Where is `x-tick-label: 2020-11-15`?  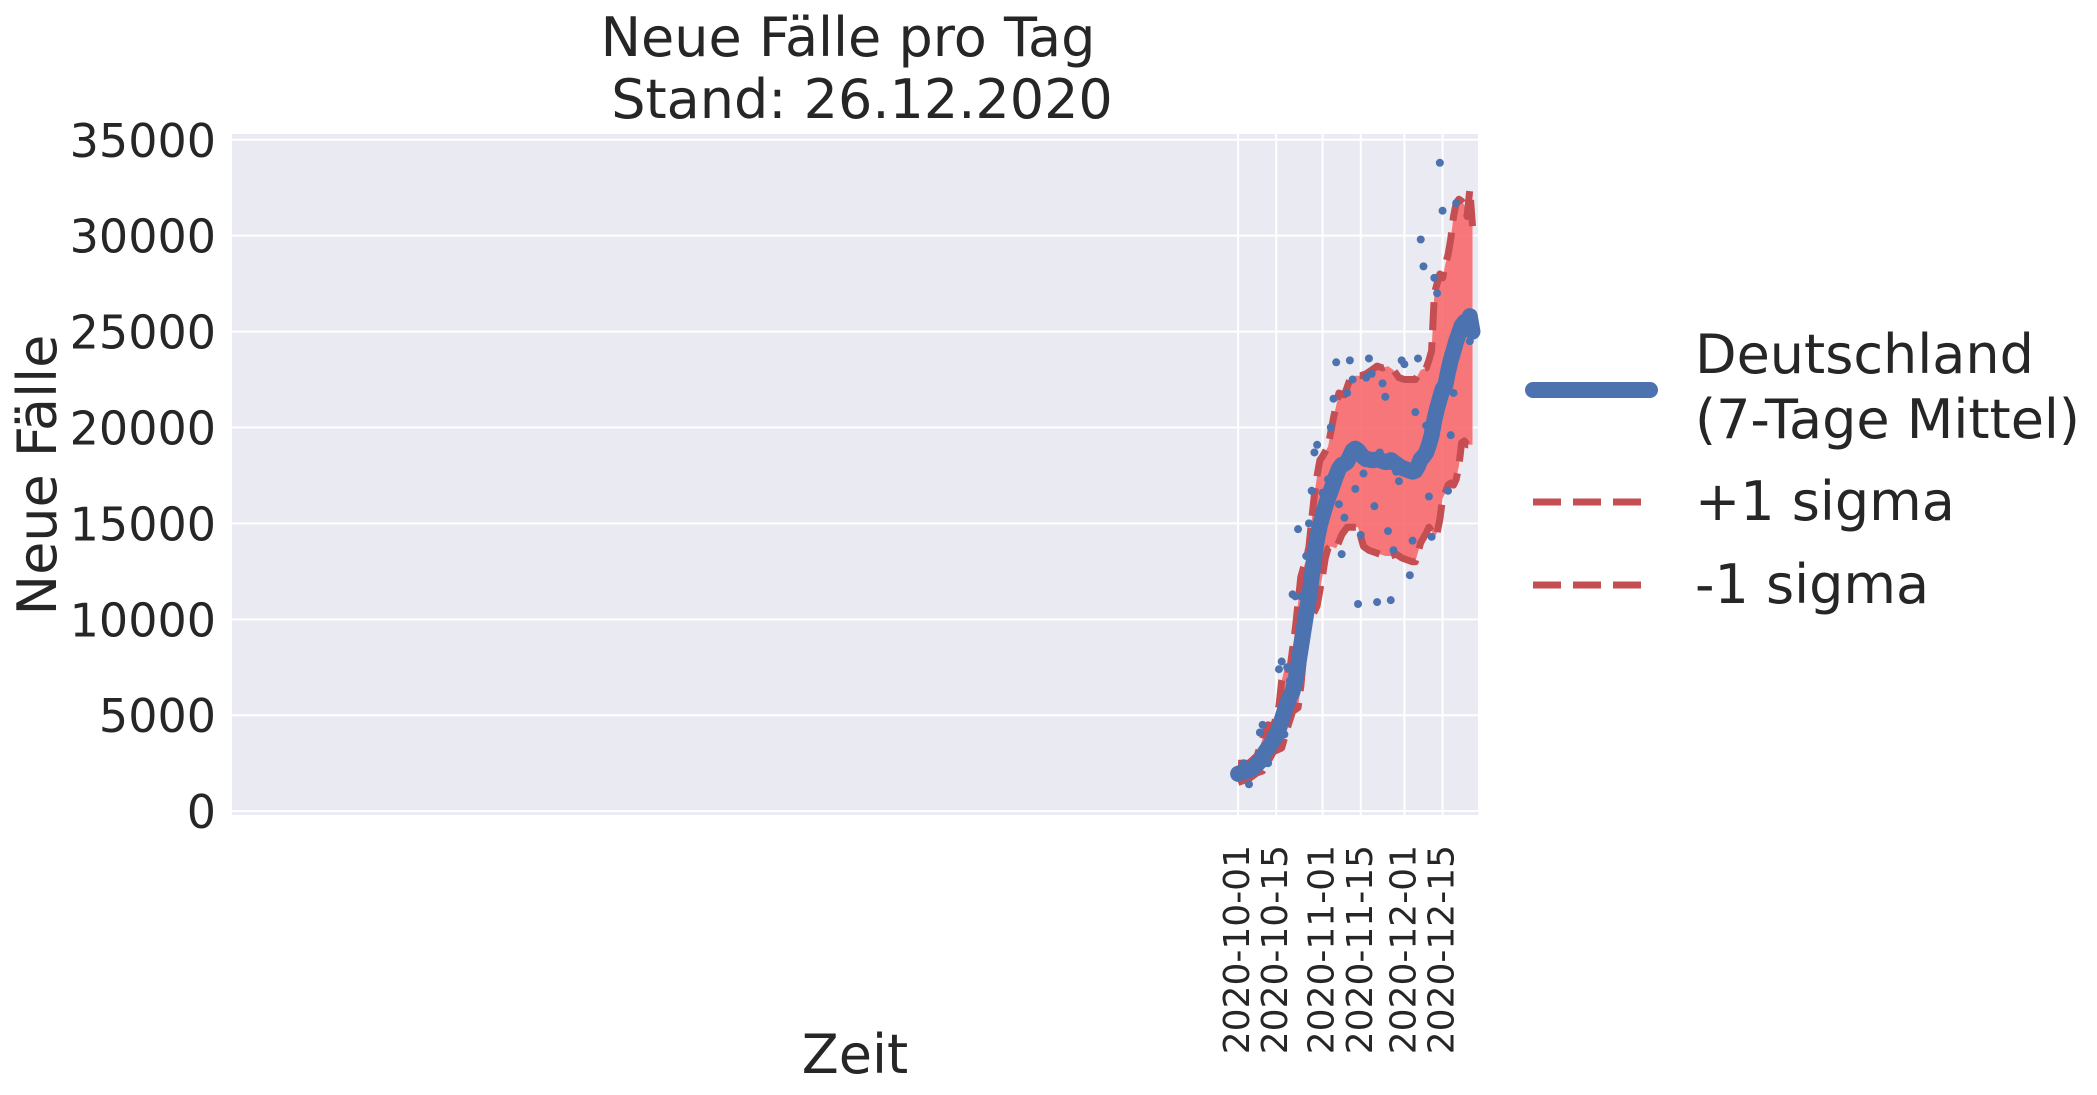
x-tick-label: 2020-11-15 is located at coordinates (1360, 949).